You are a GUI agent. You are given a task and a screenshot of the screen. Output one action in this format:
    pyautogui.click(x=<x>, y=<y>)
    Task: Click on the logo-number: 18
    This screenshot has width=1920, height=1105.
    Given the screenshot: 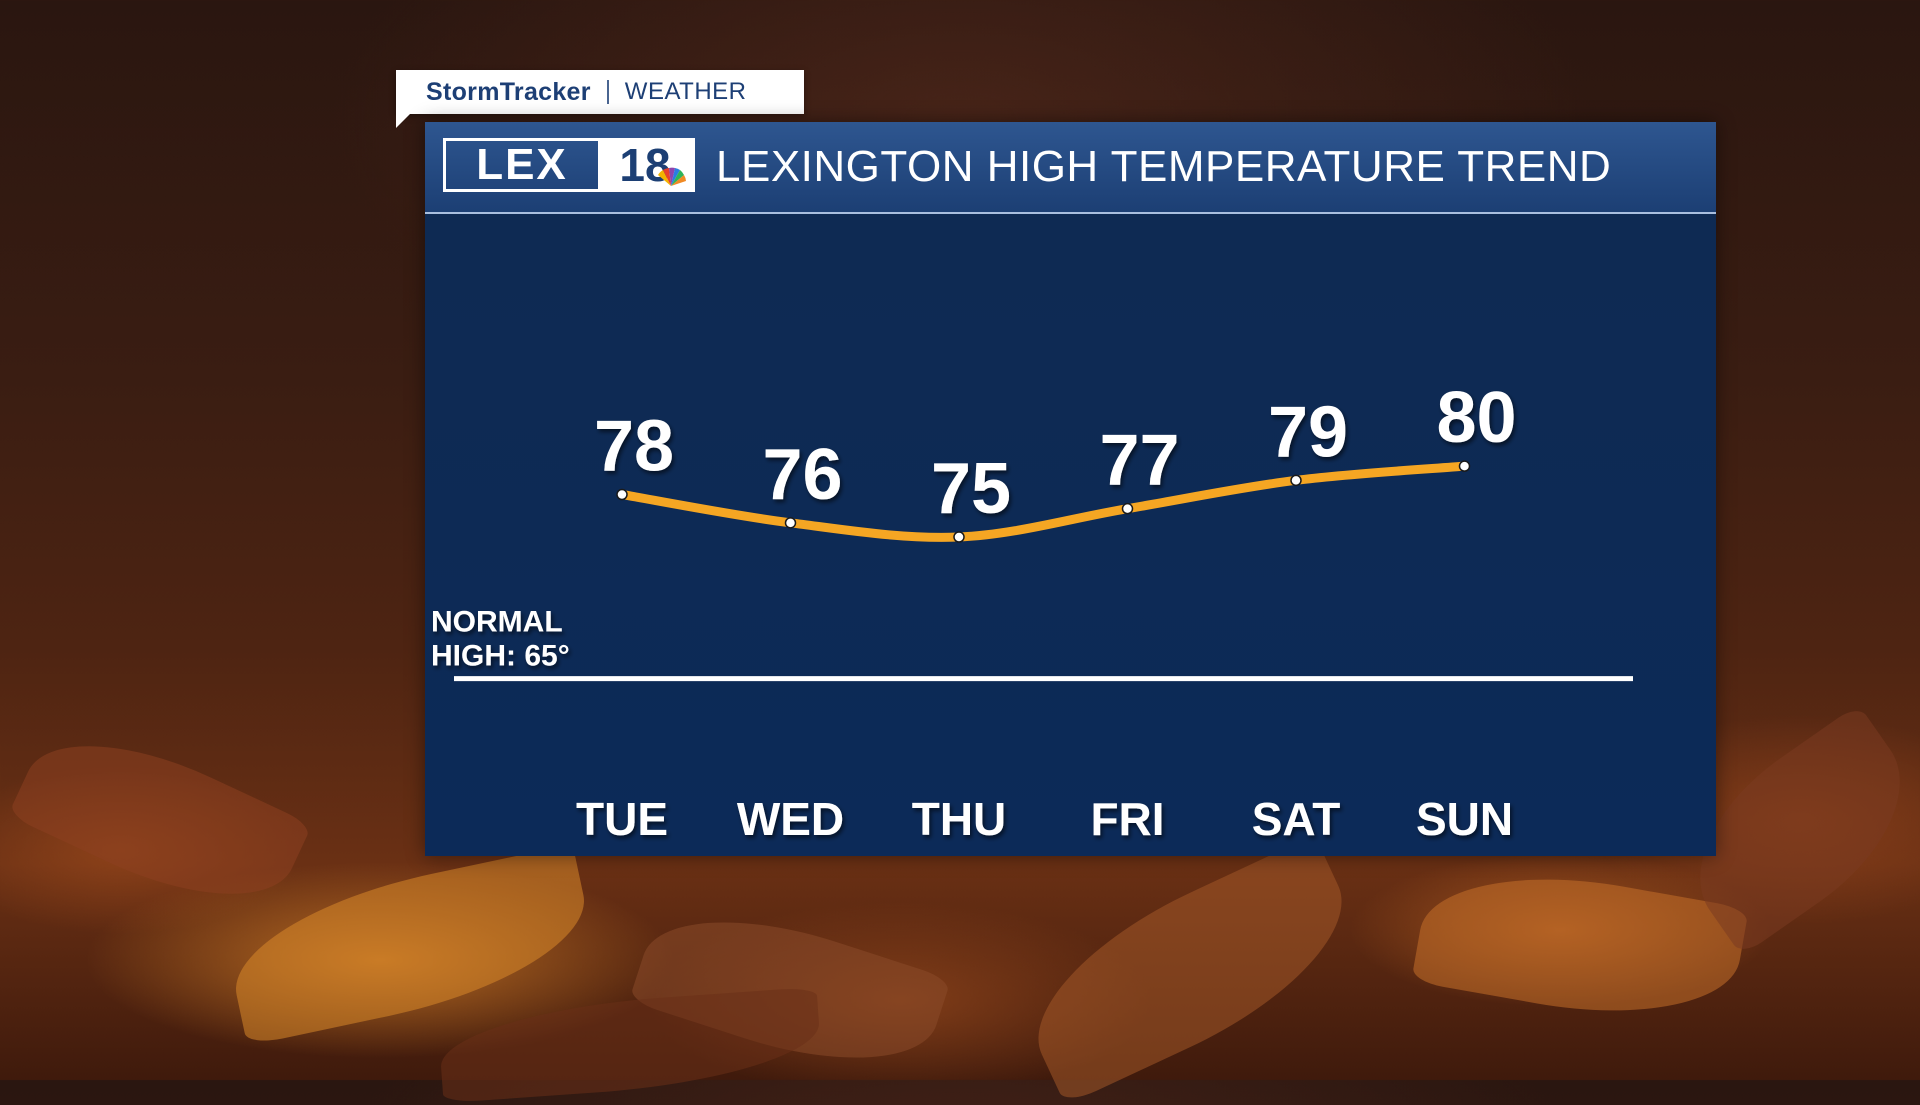 What is the action you would take?
    pyautogui.click(x=645, y=165)
    